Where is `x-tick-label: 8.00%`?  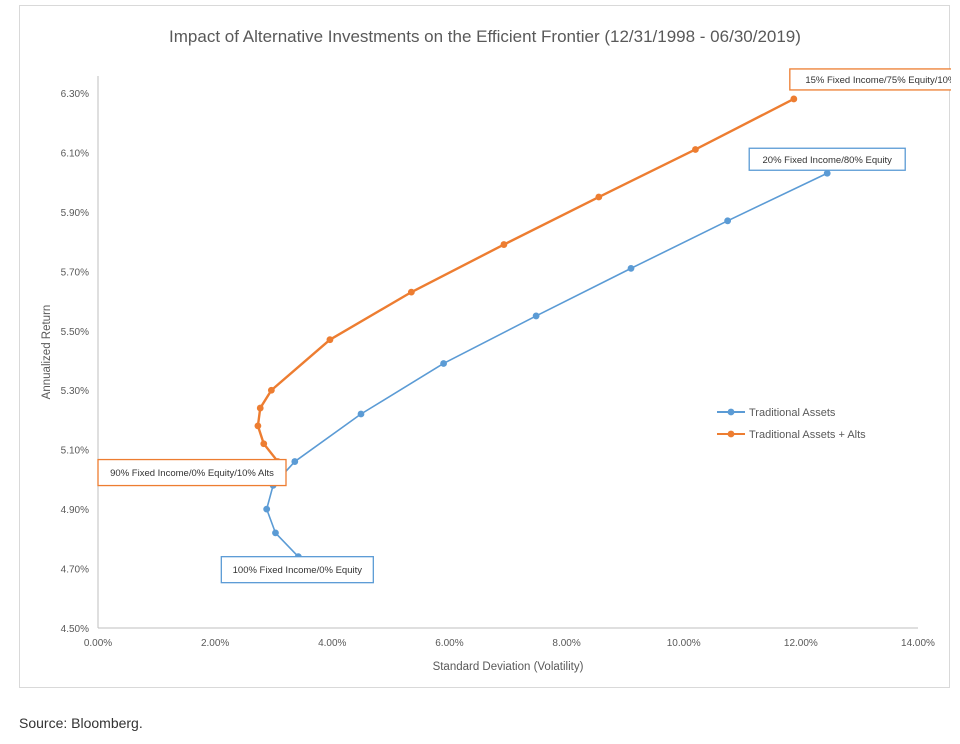 x-tick-label: 8.00% is located at coordinates (566, 643).